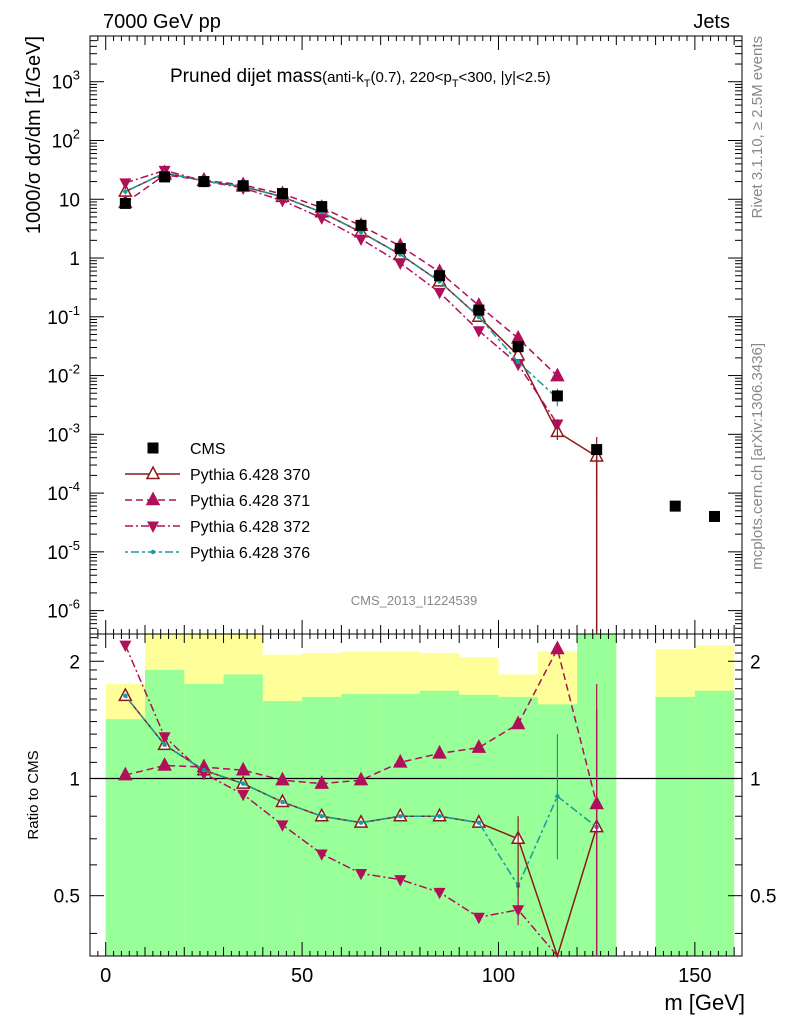 The image size is (786, 1024). I want to click on y-tick-label: 10⁻², so click(63, 375).